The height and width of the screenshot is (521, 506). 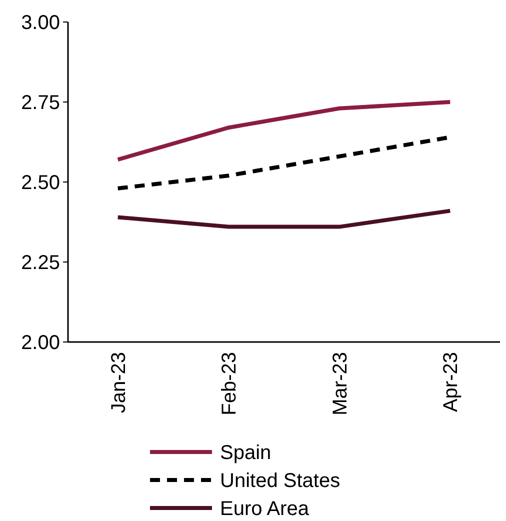 I want to click on x-tick-label: Feb-23, so click(x=229, y=384).